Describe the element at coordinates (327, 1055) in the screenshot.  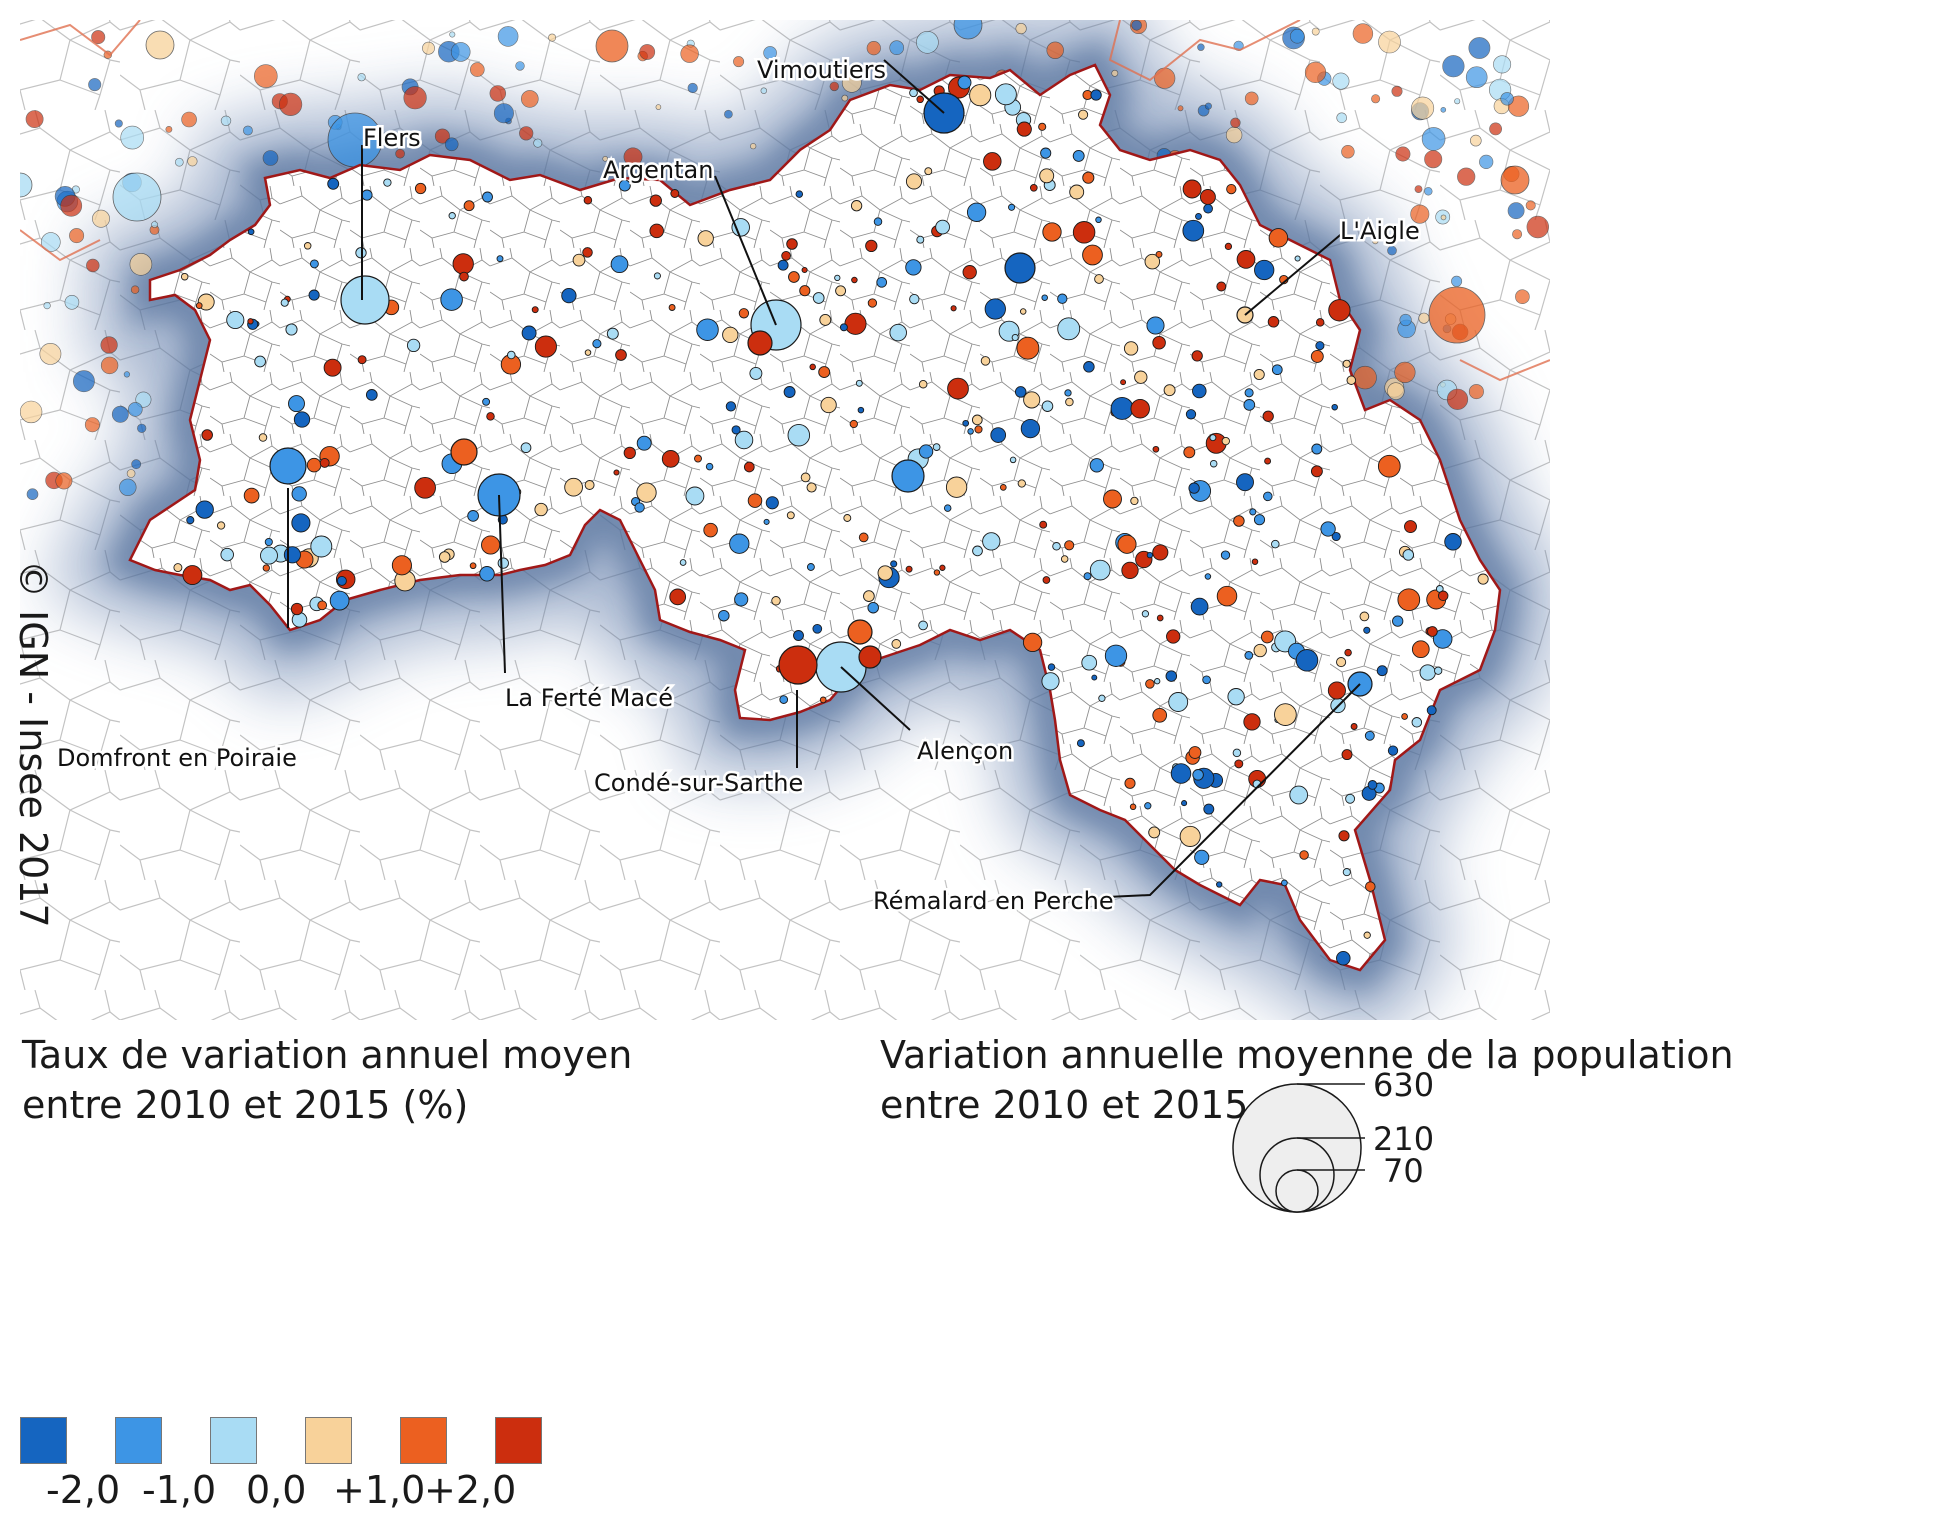
I see `color-legend-title-line1: Taux de variation annuel moyen` at that location.